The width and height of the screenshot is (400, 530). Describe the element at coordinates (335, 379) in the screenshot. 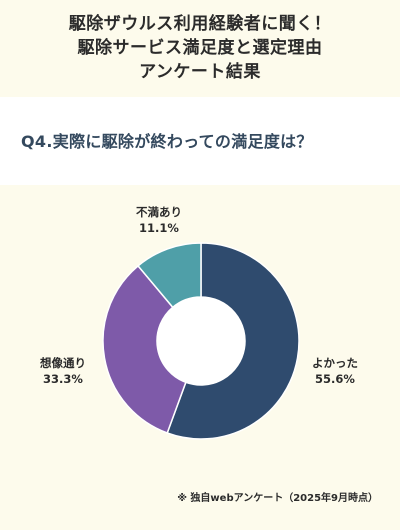

I see `slice-label-satisfied-value: 55.6%` at that location.